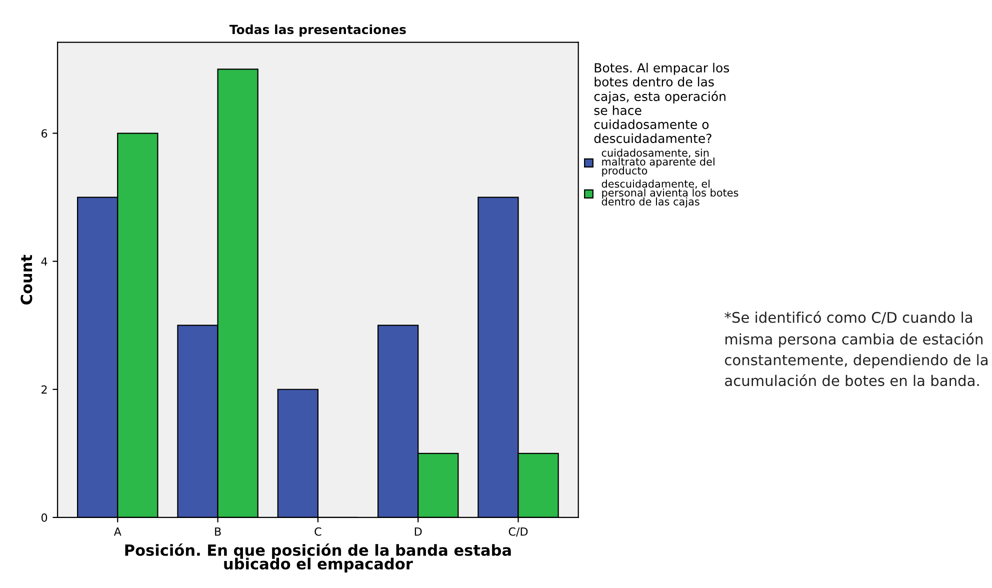 This screenshot has width=992, height=588. I want to click on y-axis-title: Count, so click(26, 279).